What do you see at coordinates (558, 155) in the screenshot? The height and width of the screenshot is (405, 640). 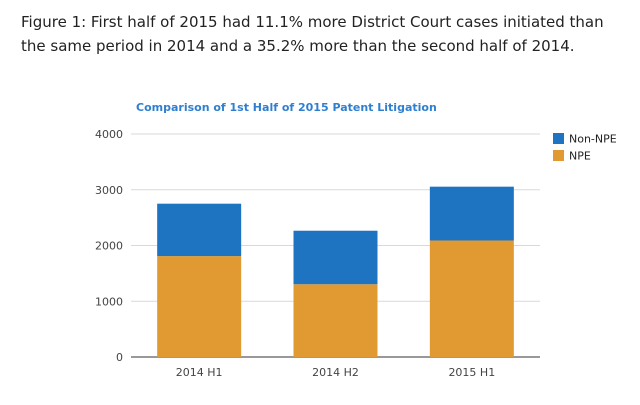 I see `legend-swatch-npe` at bounding box center [558, 155].